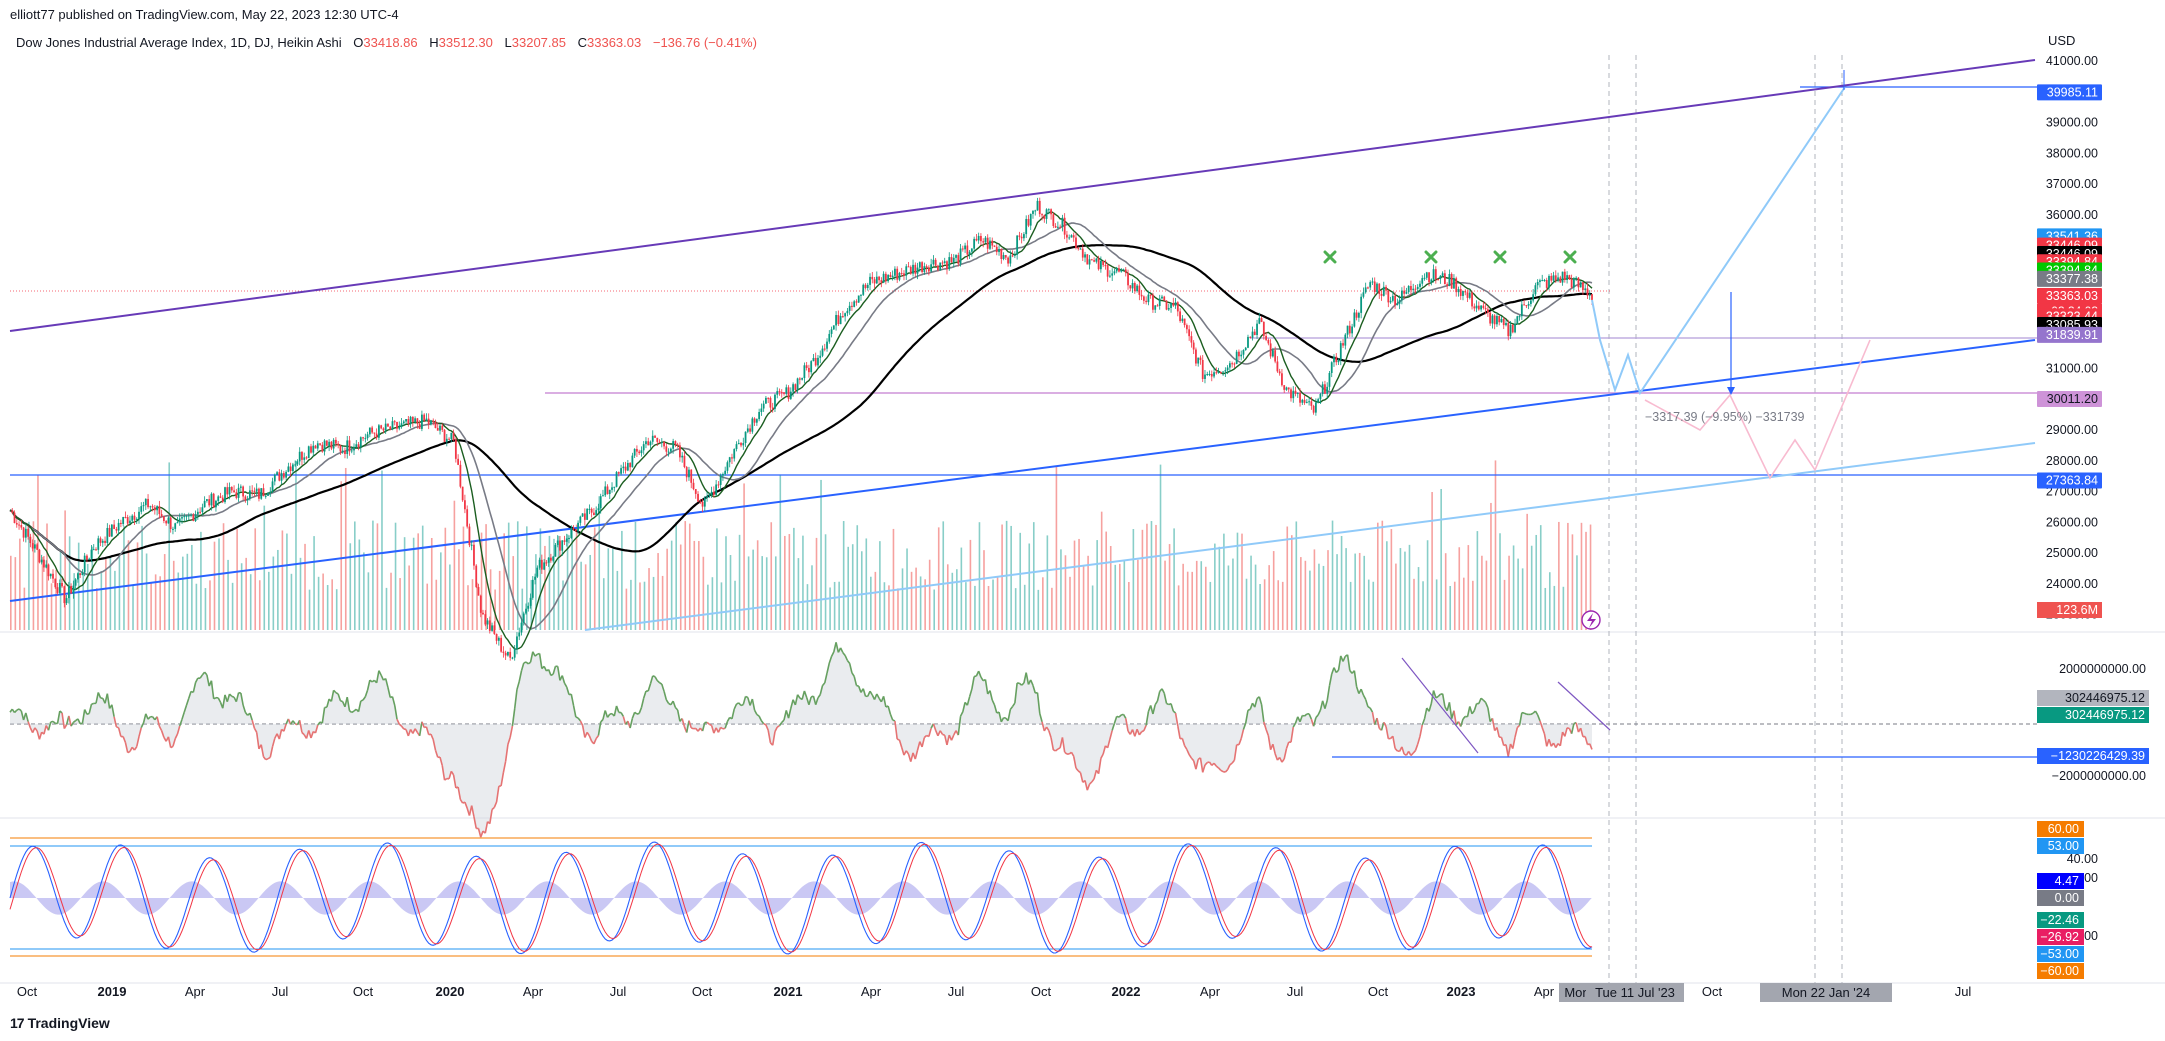 The width and height of the screenshot is (2165, 1041). I want to click on price-label: 27363.84, so click(2069, 480).